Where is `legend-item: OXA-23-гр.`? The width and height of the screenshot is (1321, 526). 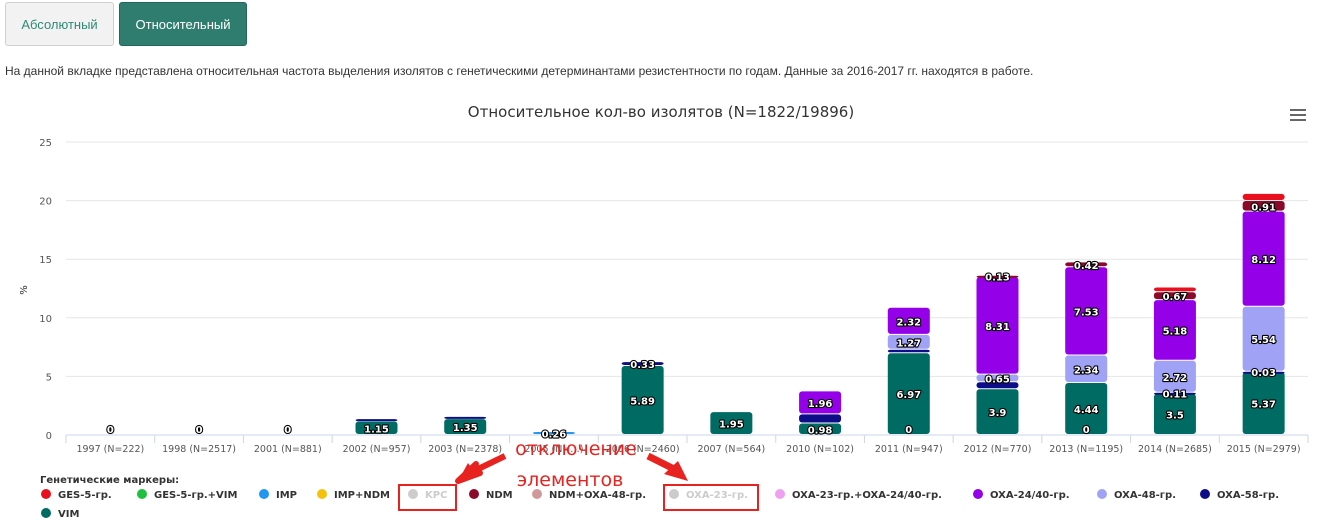 legend-item: OXA-23-гр. is located at coordinates (708, 495).